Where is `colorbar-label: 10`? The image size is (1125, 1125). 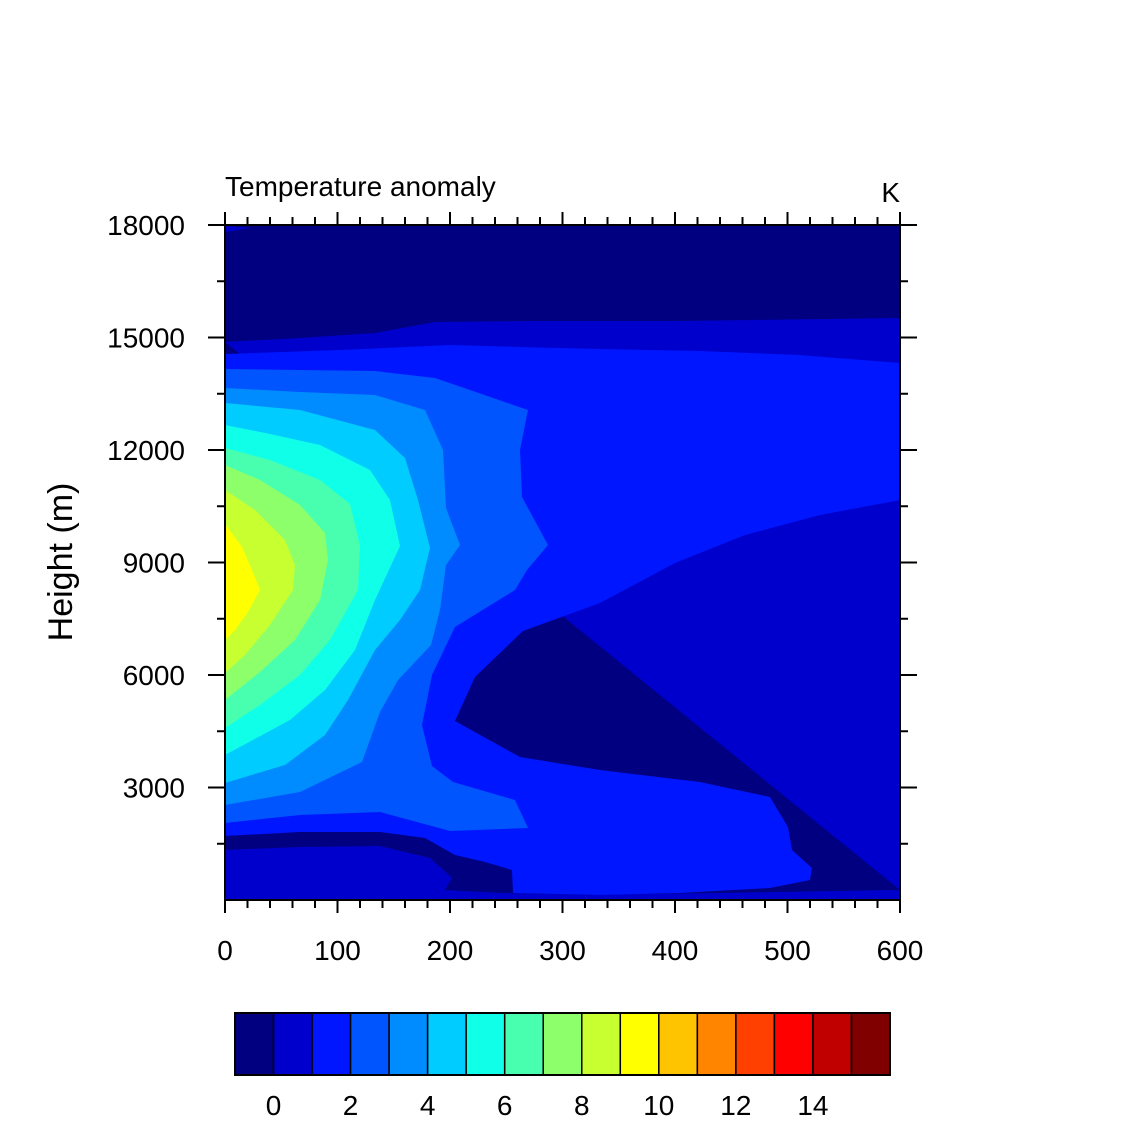
colorbar-label: 10 is located at coordinates (658, 1105).